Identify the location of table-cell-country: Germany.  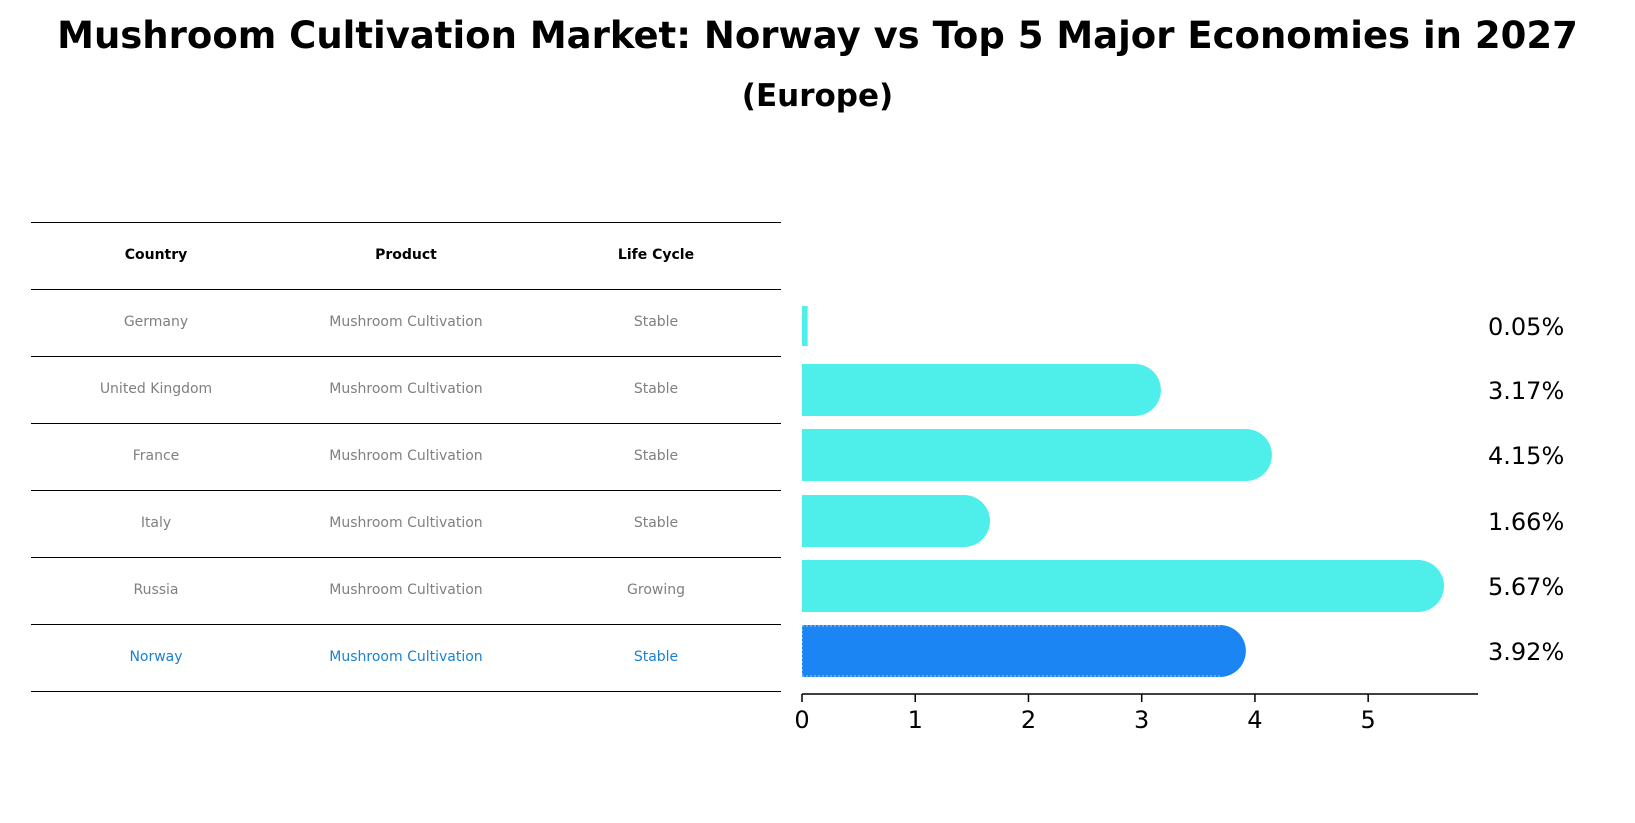
(156, 321).